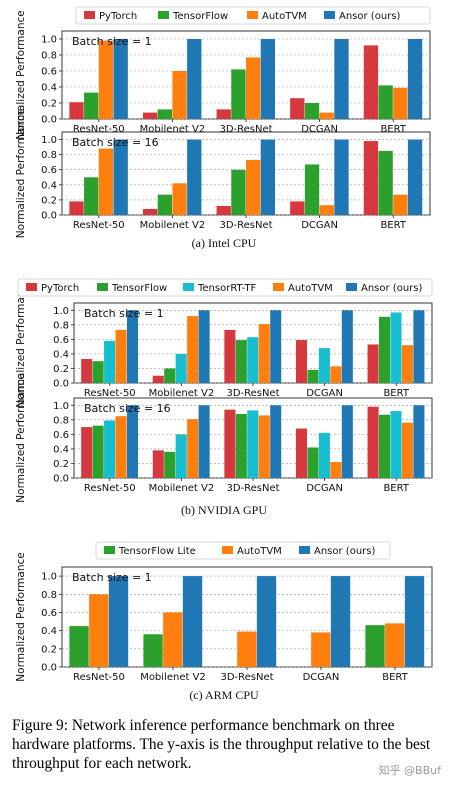 The width and height of the screenshot is (449, 787). I want to click on legend-entry: TensorFlow, so click(200, 16).